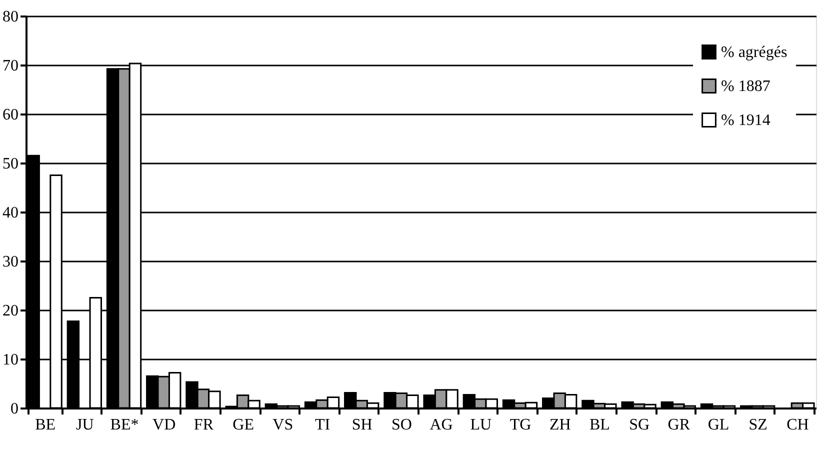 The height and width of the screenshot is (472, 838). What do you see at coordinates (442, 425) in the screenshot?
I see `x-tick-label: AG` at bounding box center [442, 425].